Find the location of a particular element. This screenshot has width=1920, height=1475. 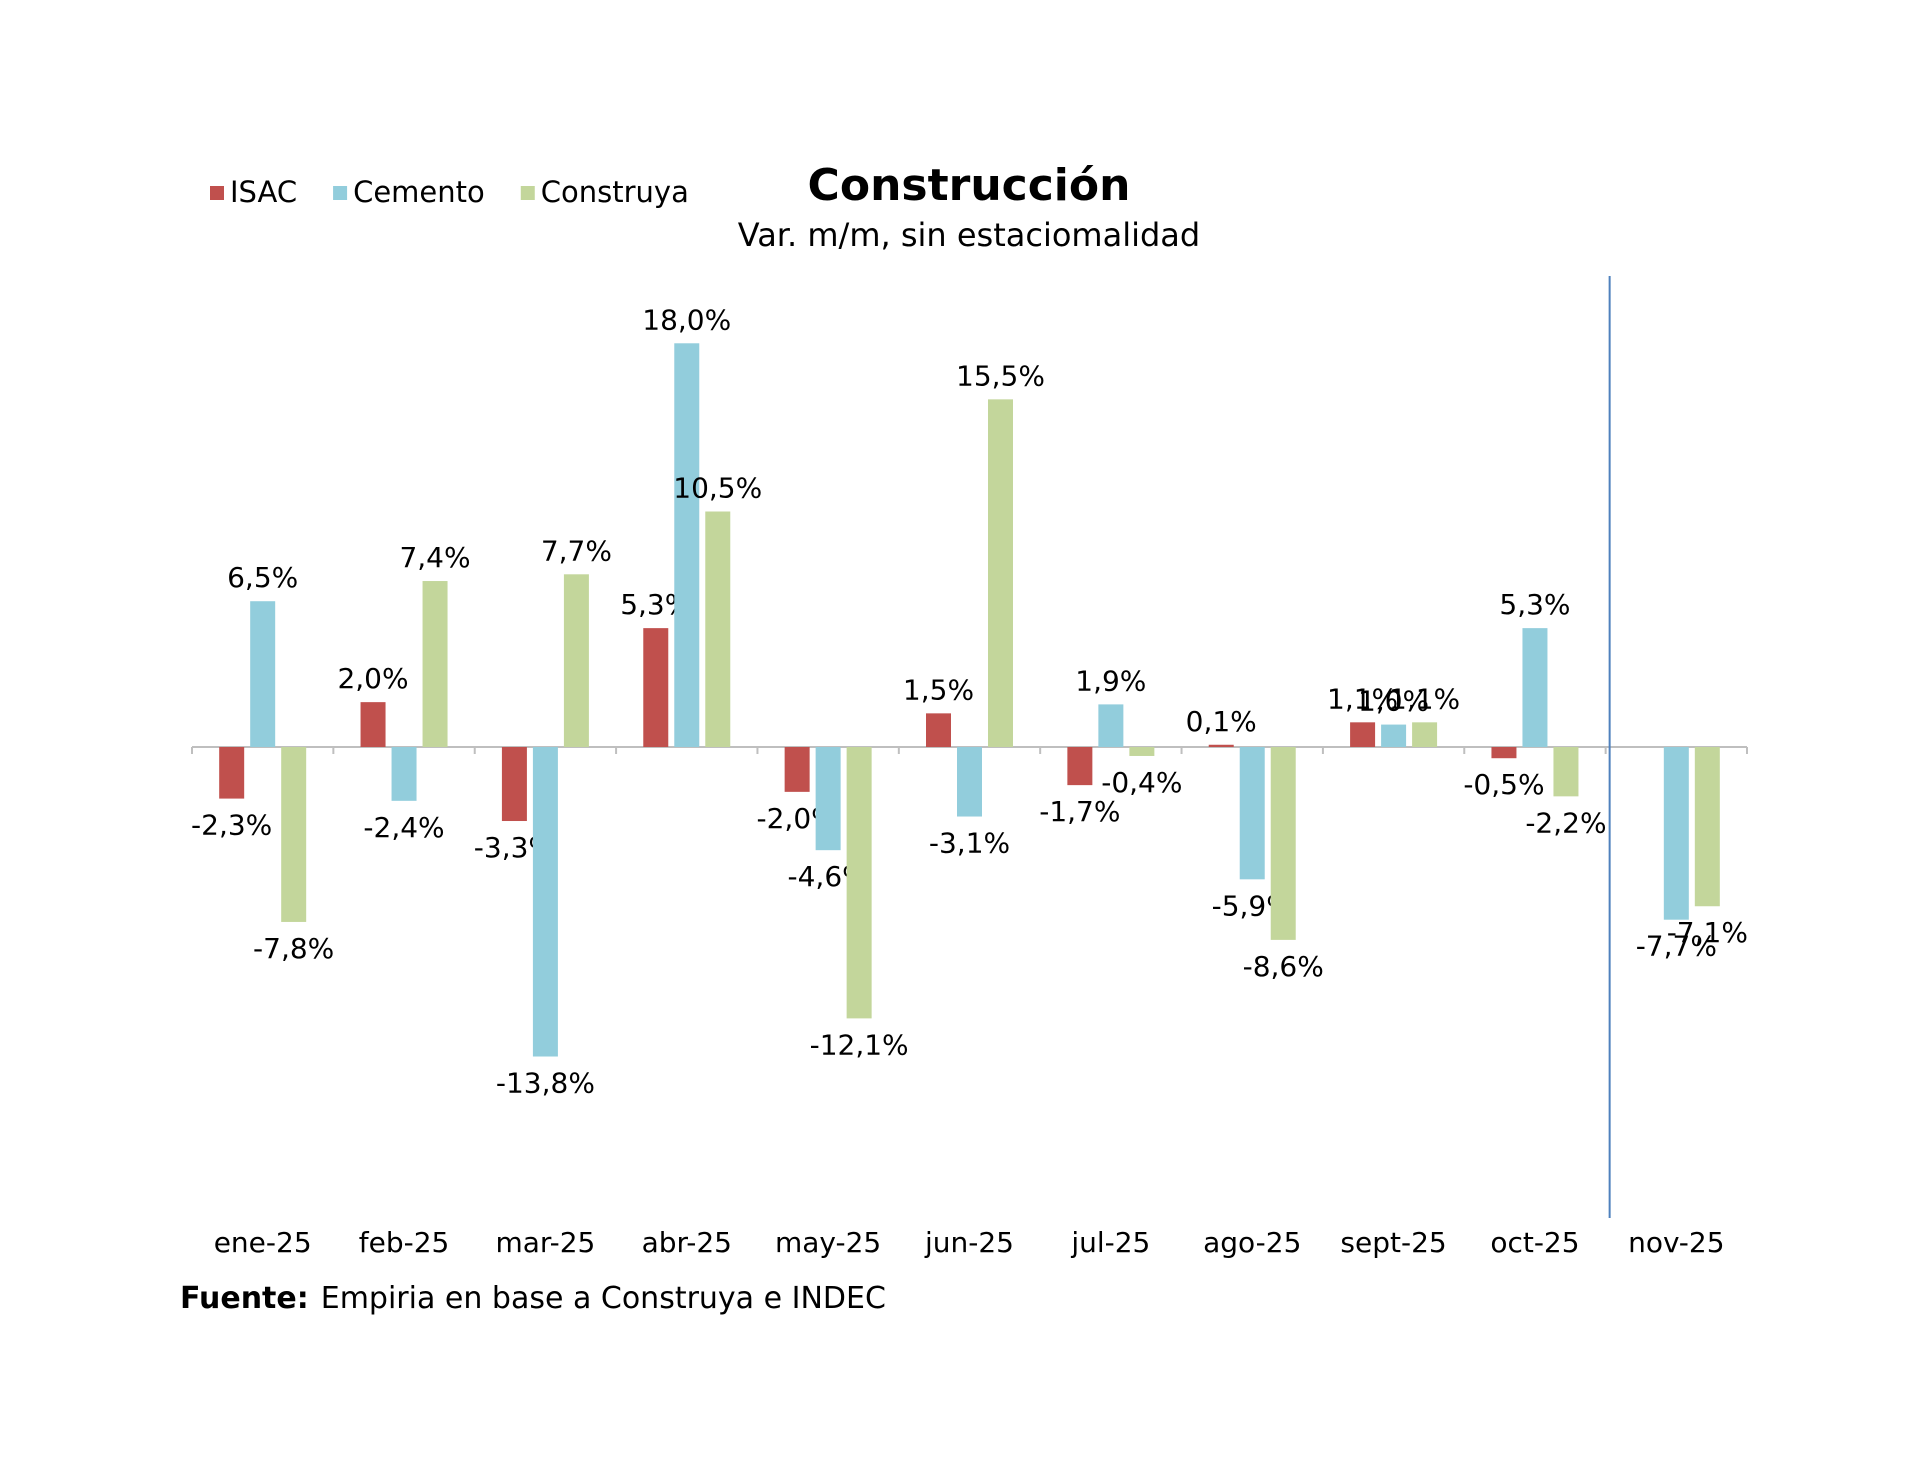

value-label: -13,8% is located at coordinates (545, 1083).